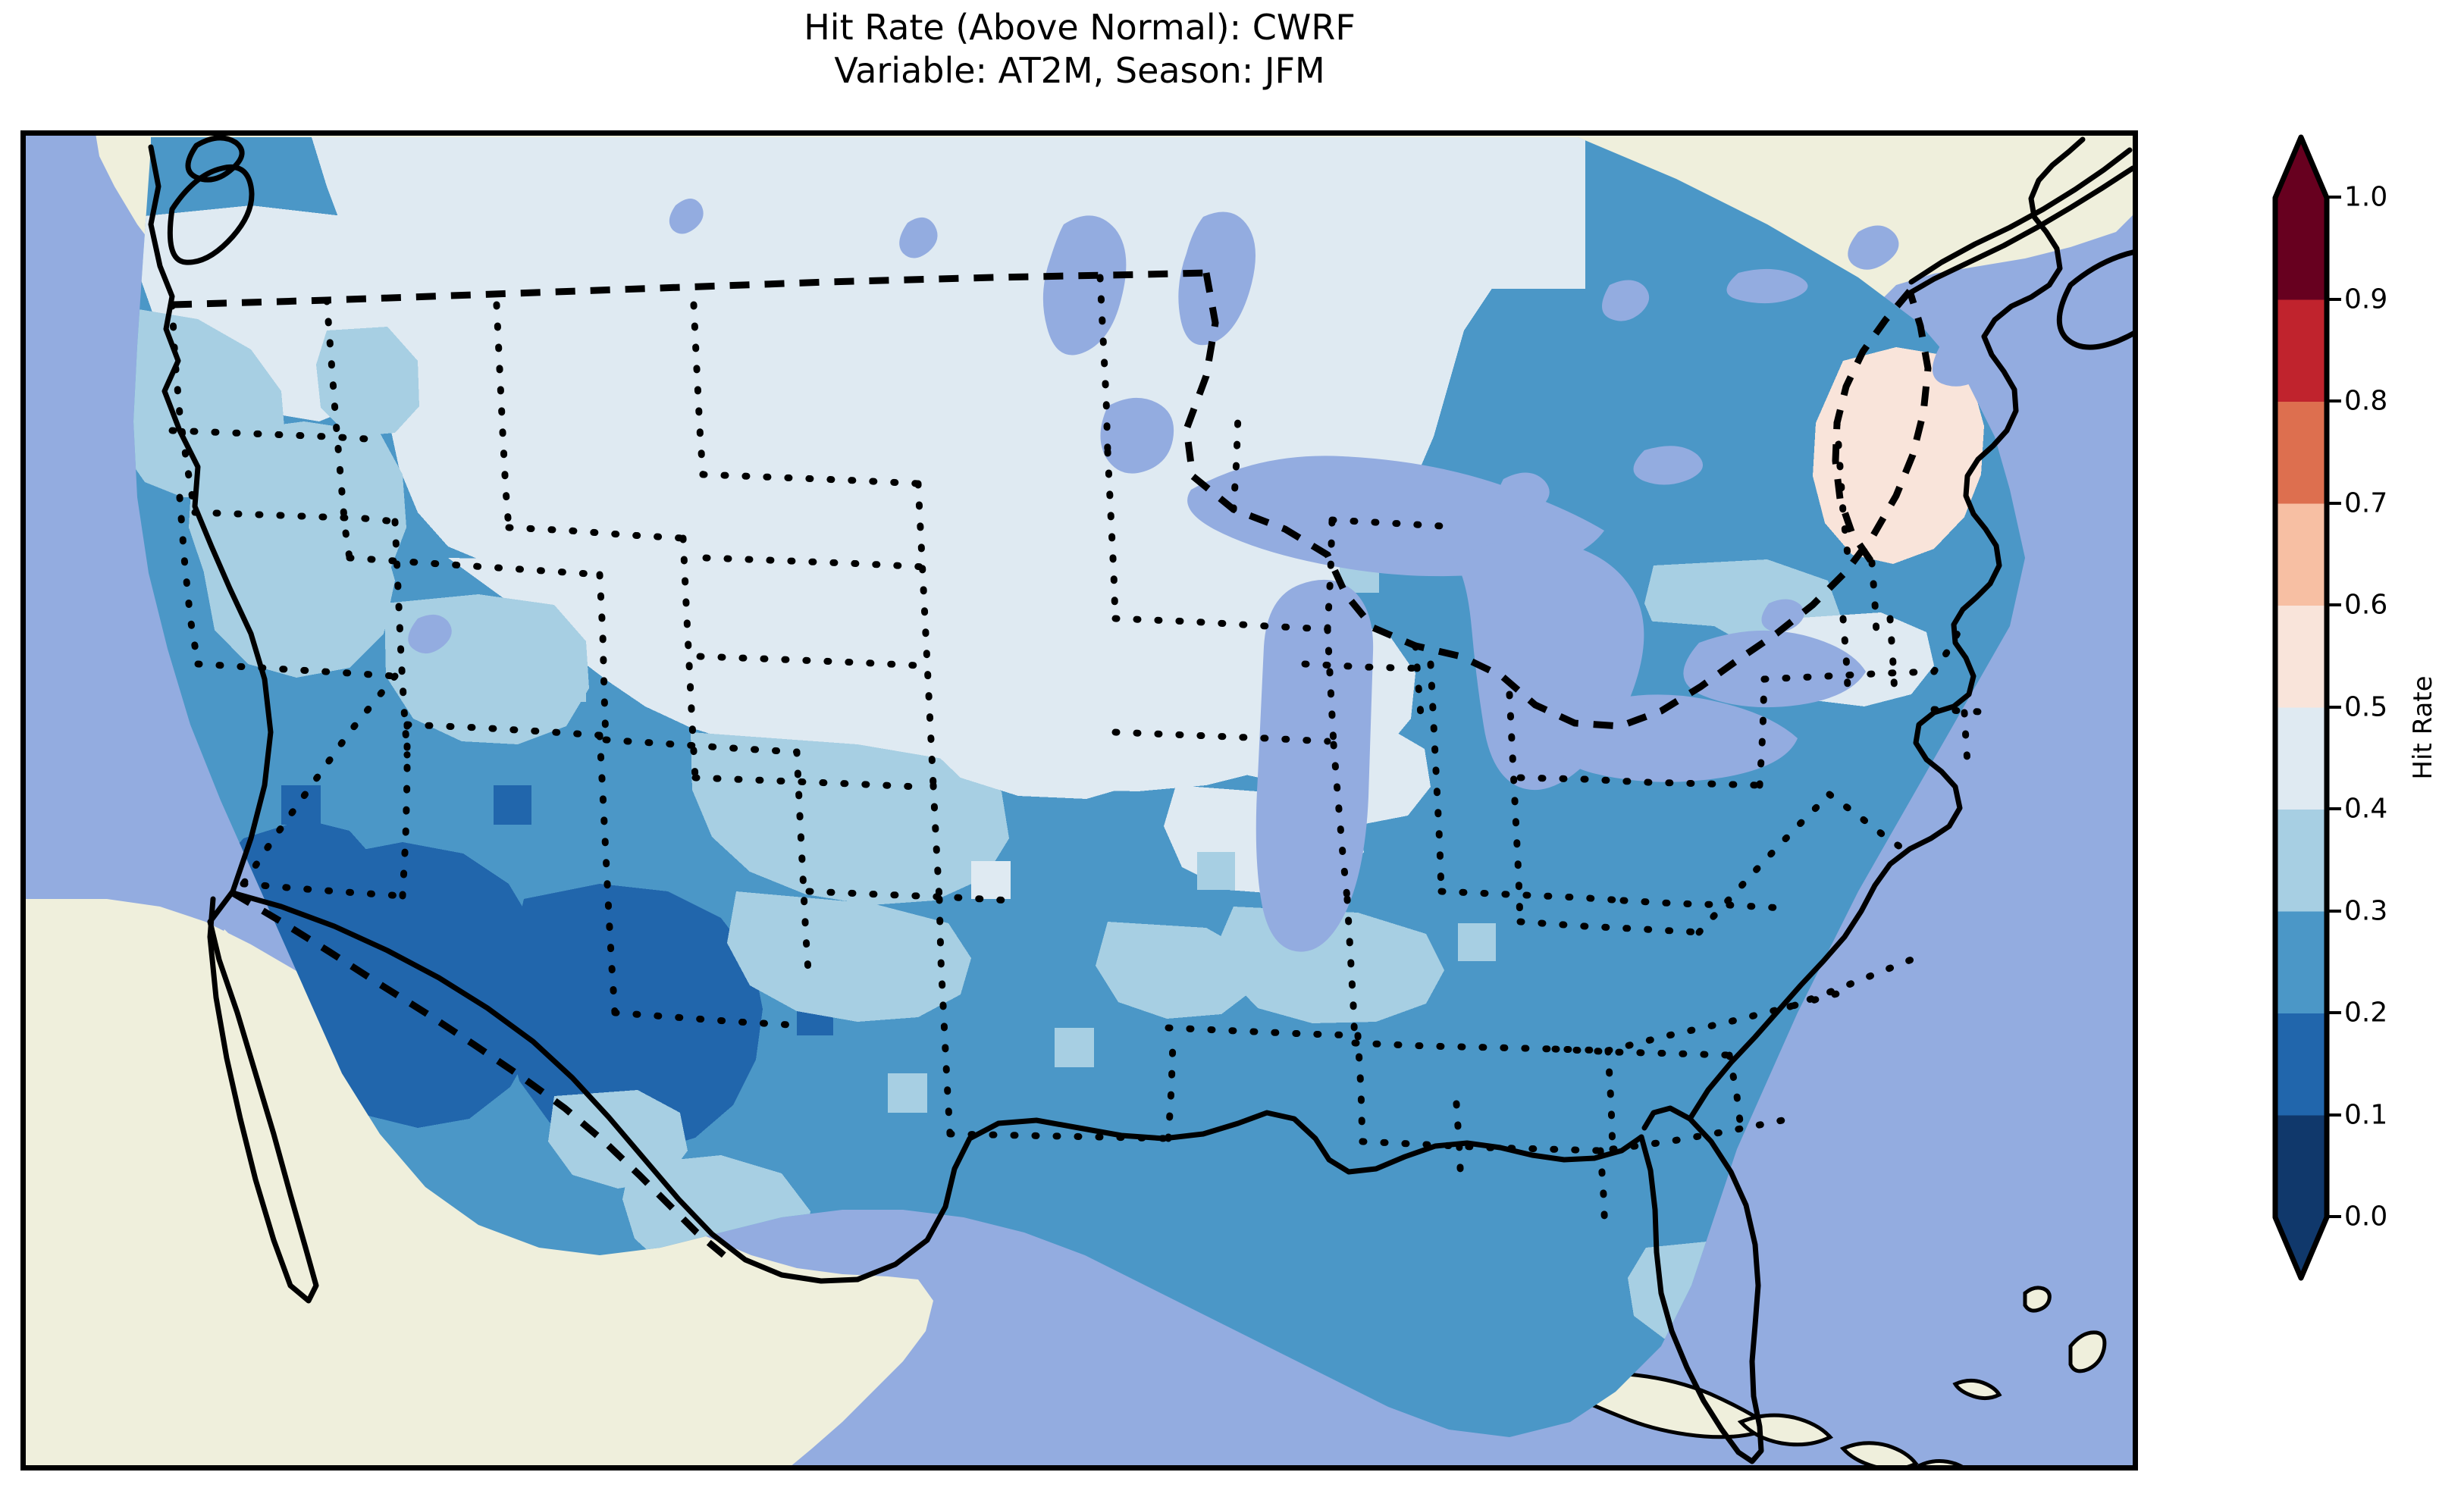 This screenshot has width=2464, height=1494. Describe the element at coordinates (1080, 27) in the screenshot. I see `title-line-1: Hit Rate (Above Normal): CWRF` at that location.